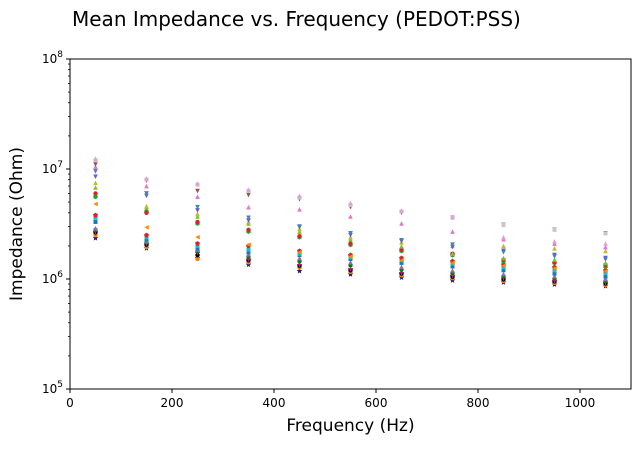  I want to click on y-tick-label: 10⁶, so click(52, 278).